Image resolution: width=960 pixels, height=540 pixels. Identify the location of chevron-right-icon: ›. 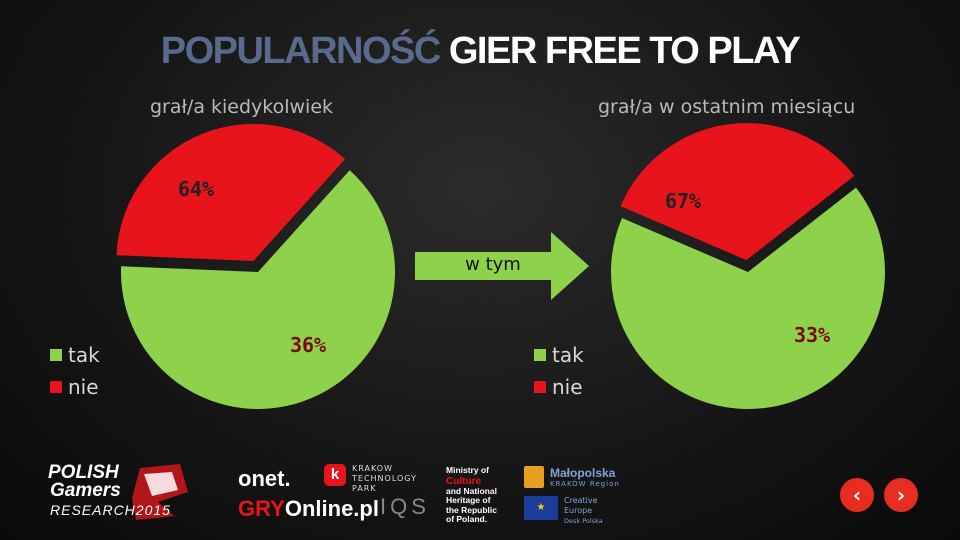
(901, 495).